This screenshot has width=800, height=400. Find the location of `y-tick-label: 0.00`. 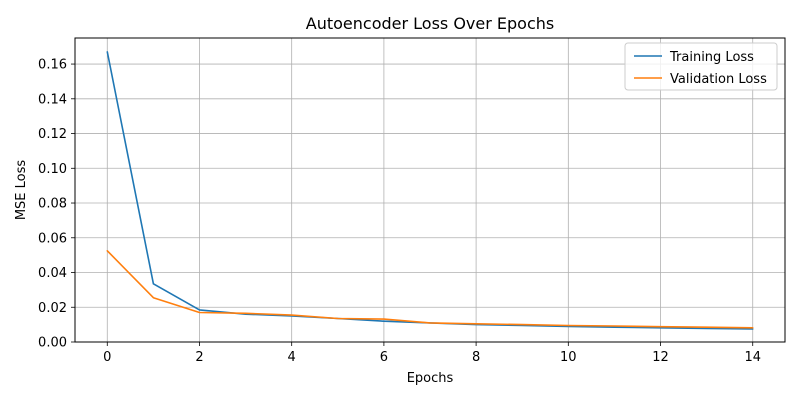

y-tick-label: 0.00 is located at coordinates (52, 343).